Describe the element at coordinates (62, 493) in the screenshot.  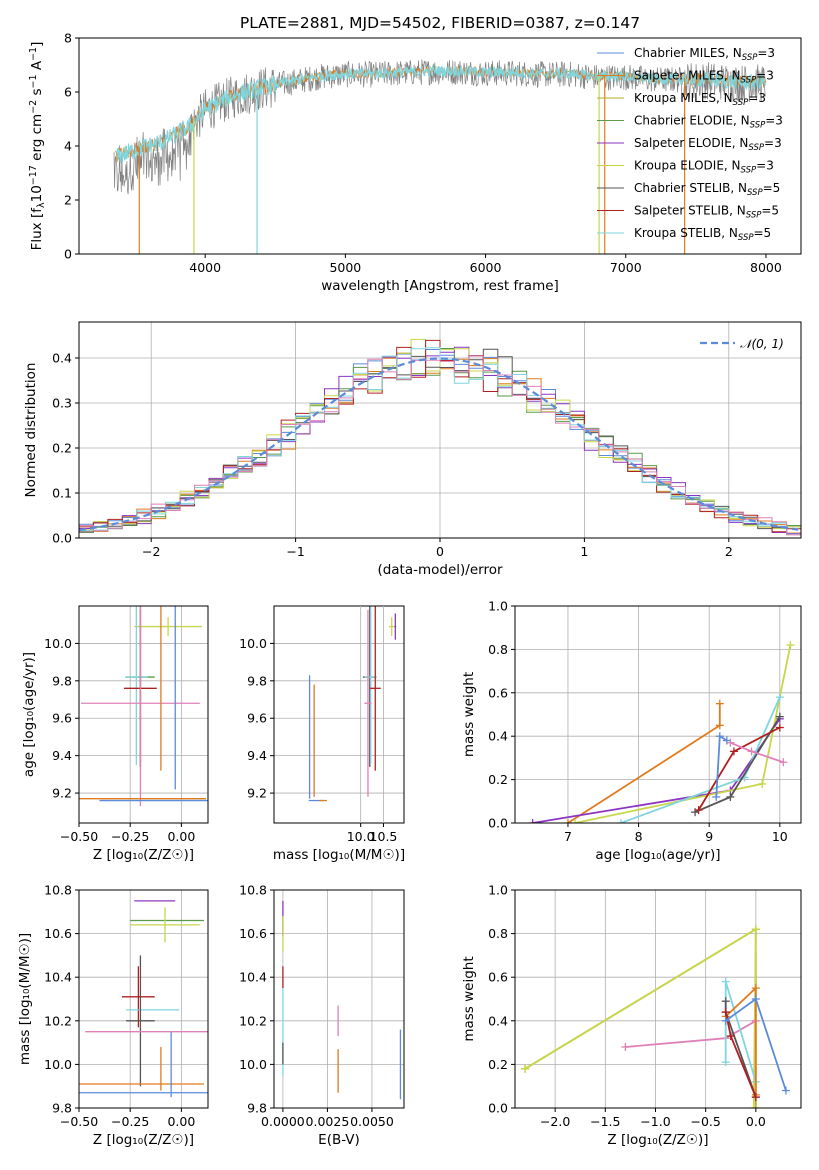
I see `y-tick-label: 0.1` at that location.